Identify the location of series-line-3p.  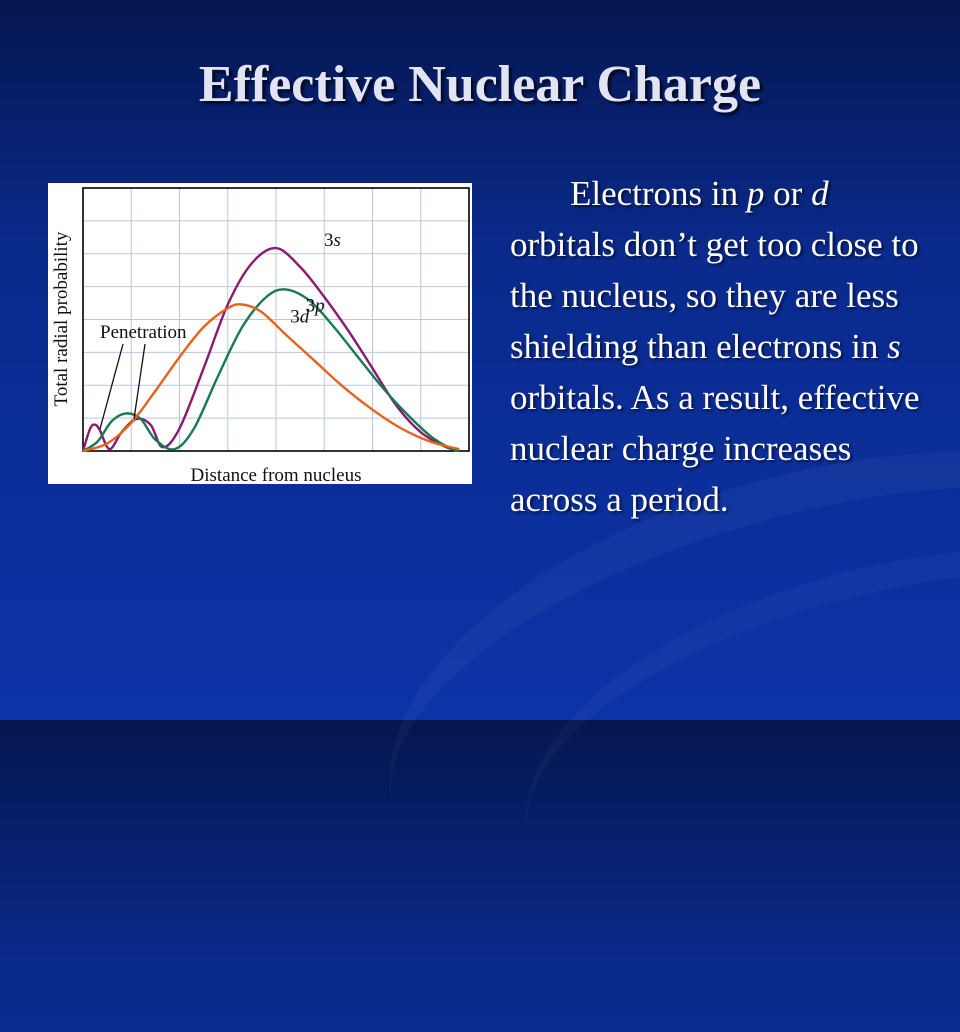
(271, 370).